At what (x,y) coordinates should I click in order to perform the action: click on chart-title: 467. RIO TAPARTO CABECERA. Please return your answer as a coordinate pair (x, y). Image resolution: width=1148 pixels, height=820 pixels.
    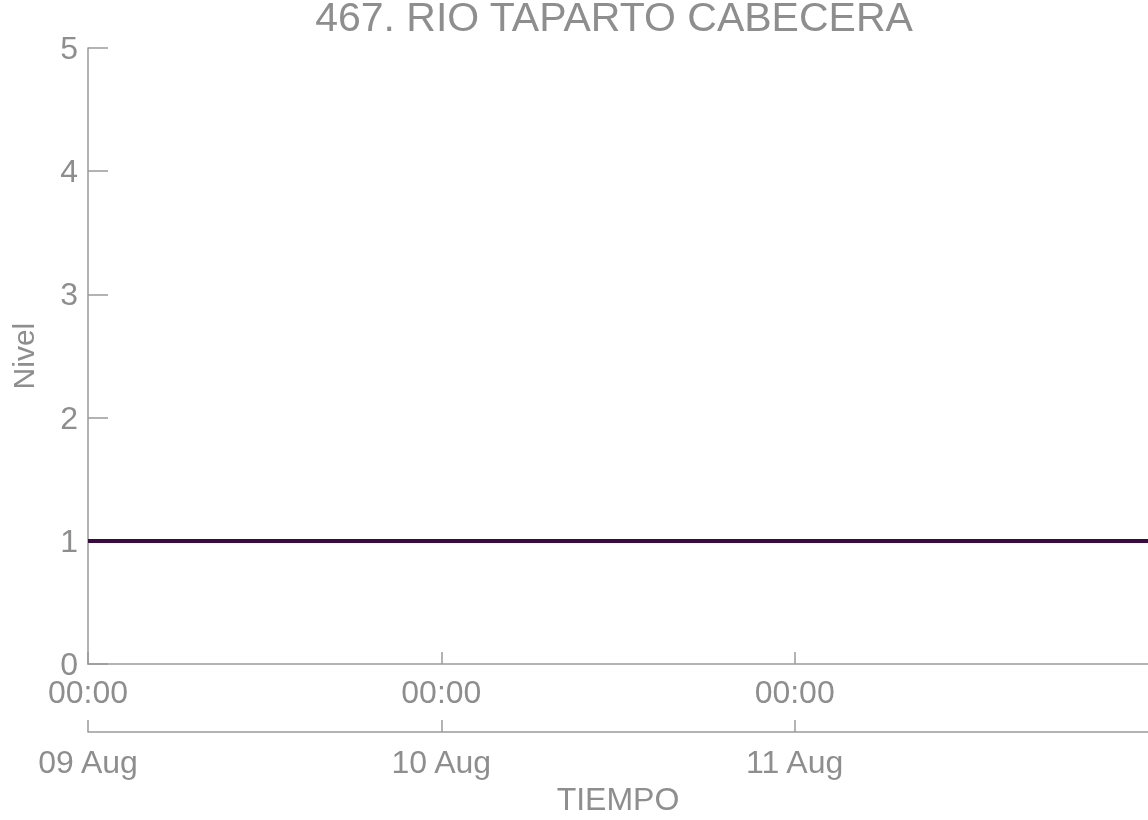
    Looking at the image, I should click on (614, 20).